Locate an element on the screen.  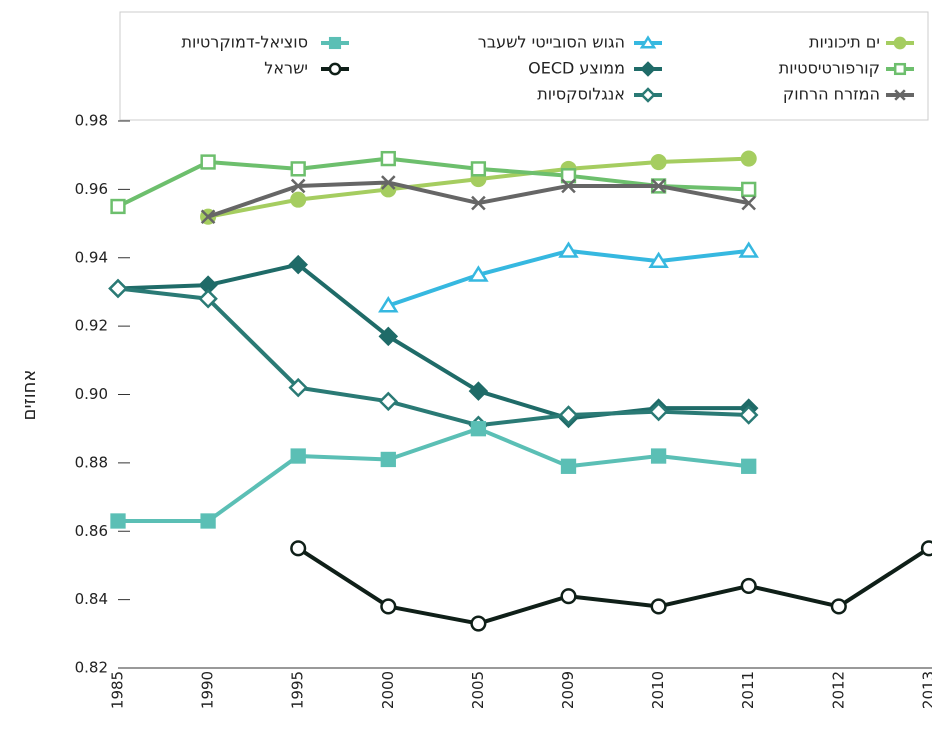
x-tick-label: 2000 is located at coordinates (388, 690).